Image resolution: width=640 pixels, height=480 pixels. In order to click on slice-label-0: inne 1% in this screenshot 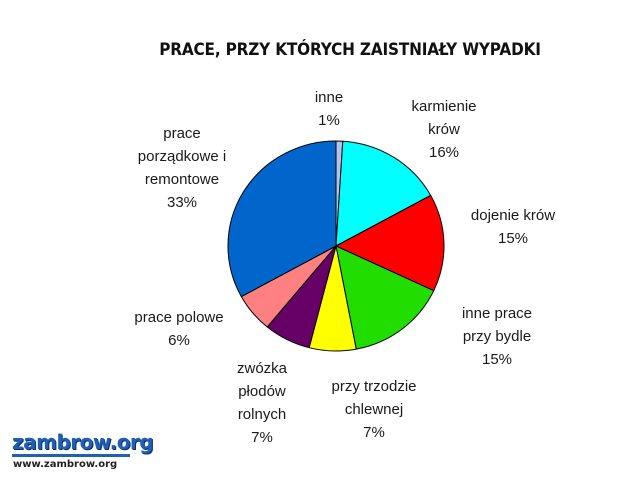, I will do `click(329, 109)`.